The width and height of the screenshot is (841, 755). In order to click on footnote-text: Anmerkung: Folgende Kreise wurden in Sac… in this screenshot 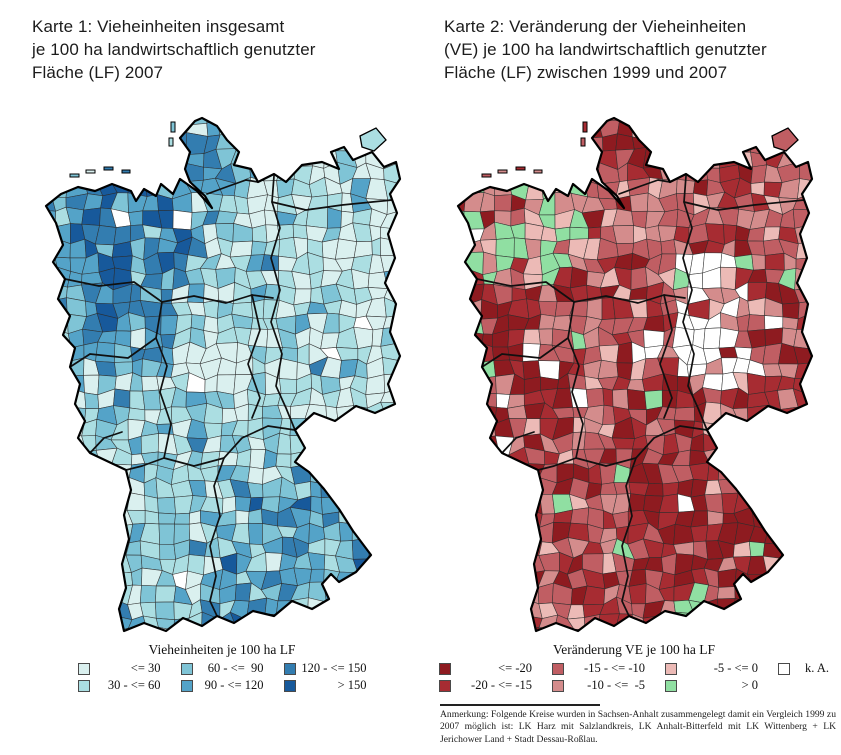, I will do `click(638, 727)`.